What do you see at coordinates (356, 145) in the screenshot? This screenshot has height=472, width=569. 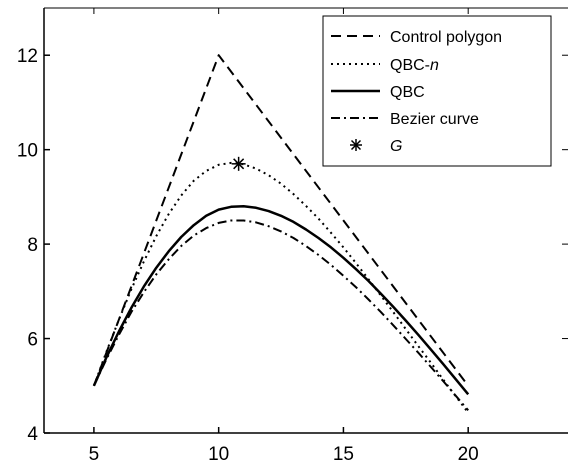 I see `legend-swatch-g-star` at bounding box center [356, 145].